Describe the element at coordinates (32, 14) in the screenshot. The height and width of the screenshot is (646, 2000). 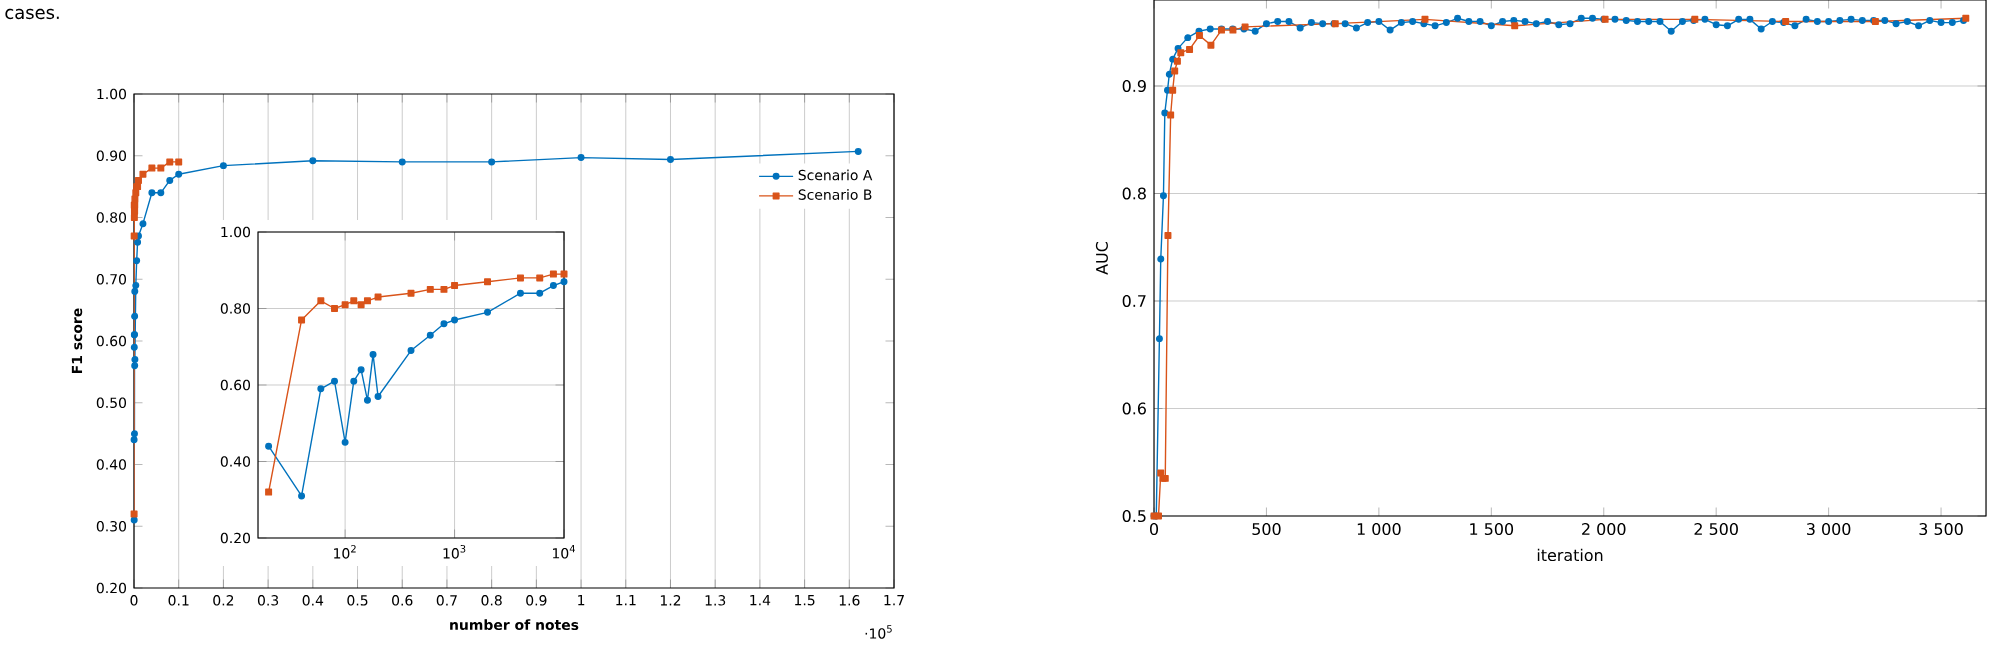
I see `text: cases.` at that location.